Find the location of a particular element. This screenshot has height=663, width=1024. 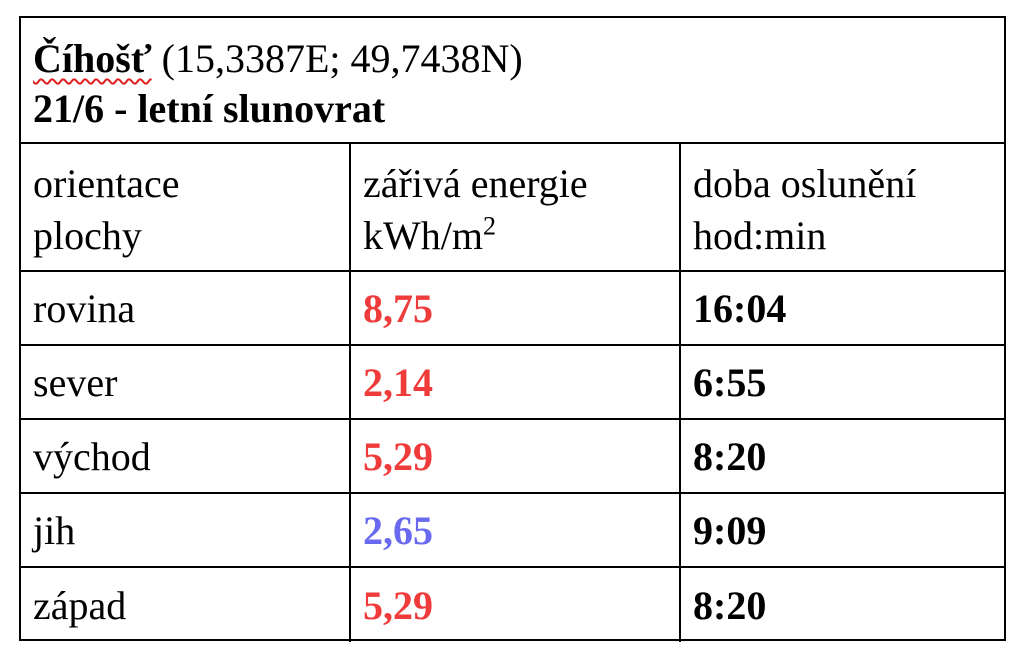

column-header-energy: zářivá energie kWh/m2 is located at coordinates (516, 207).